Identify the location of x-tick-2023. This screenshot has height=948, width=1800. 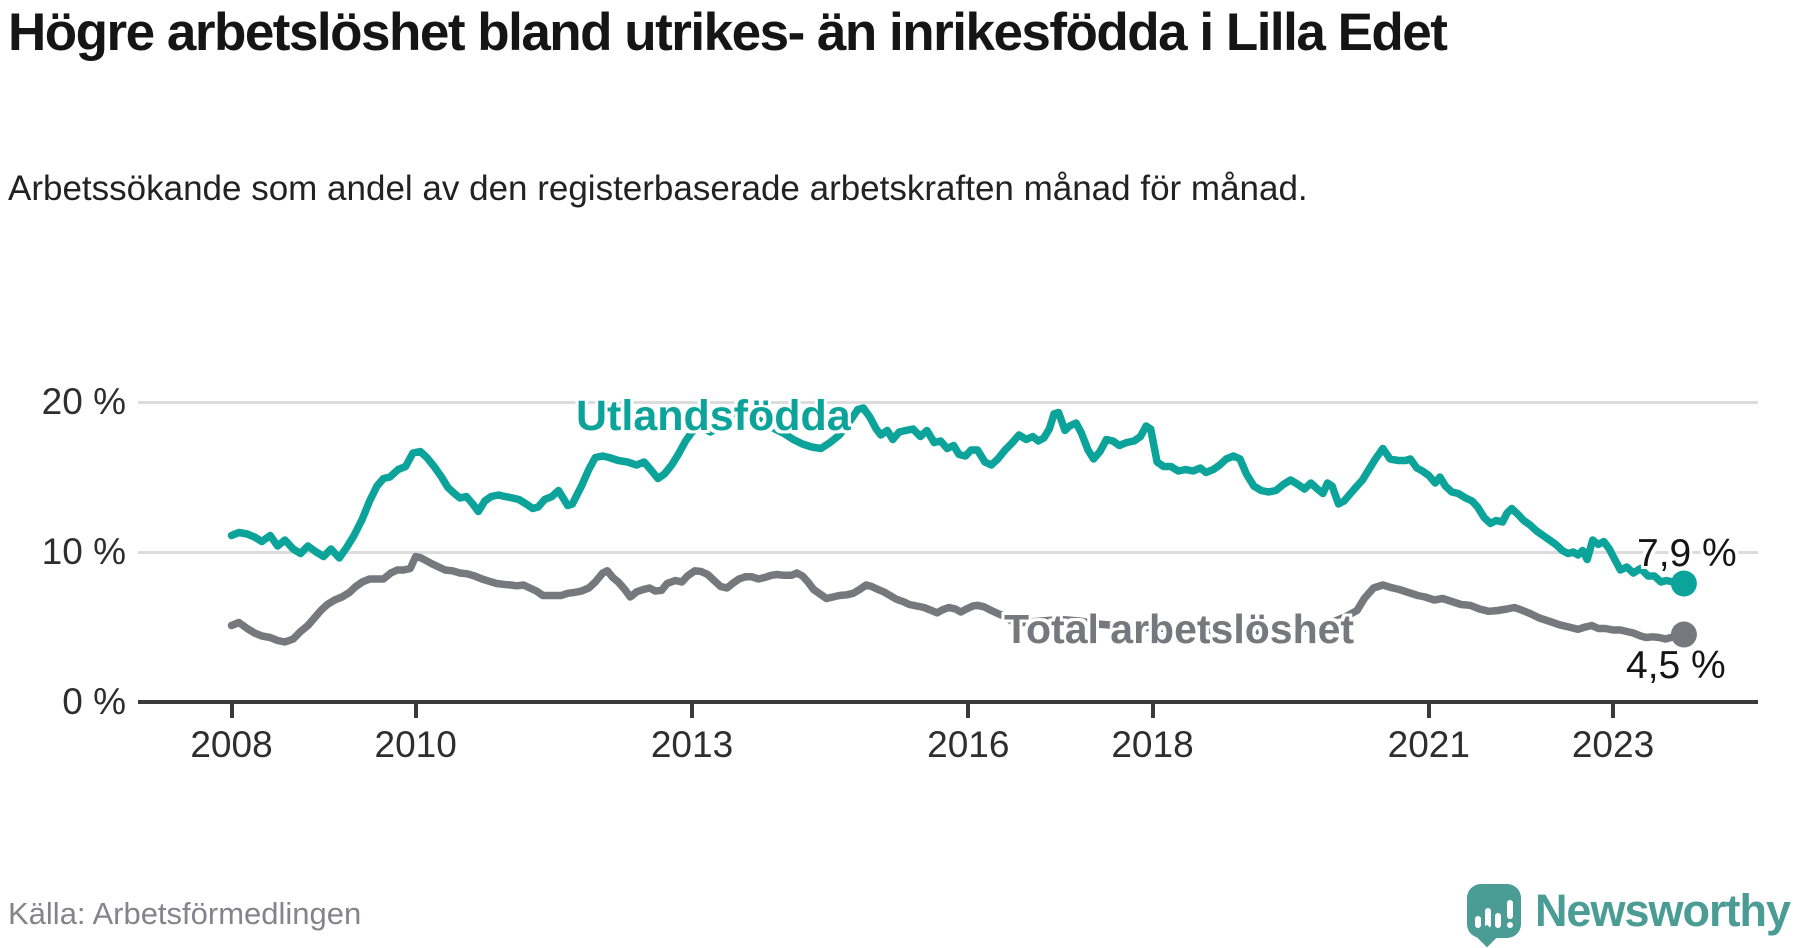
(1613, 711).